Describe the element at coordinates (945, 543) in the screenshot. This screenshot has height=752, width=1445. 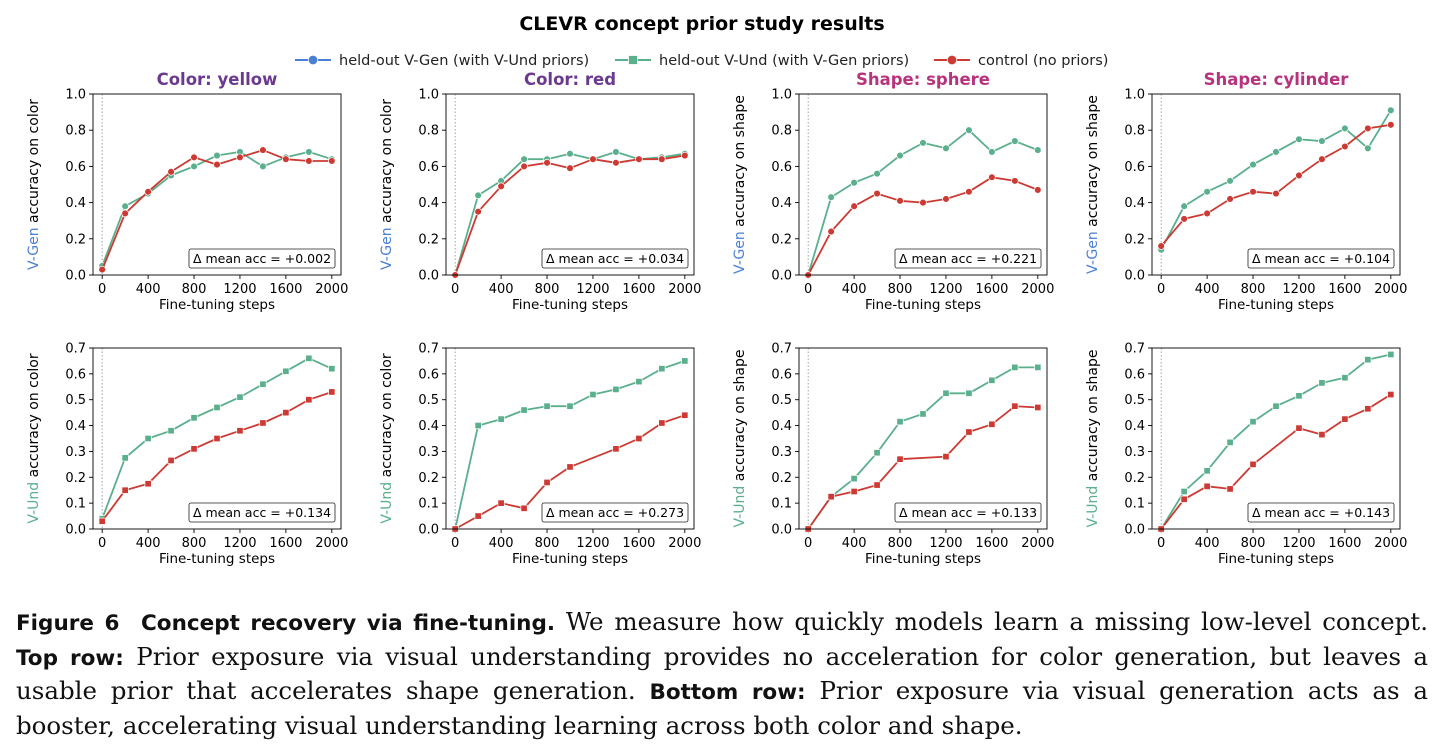
I see `x-tick-label: 1200` at that location.